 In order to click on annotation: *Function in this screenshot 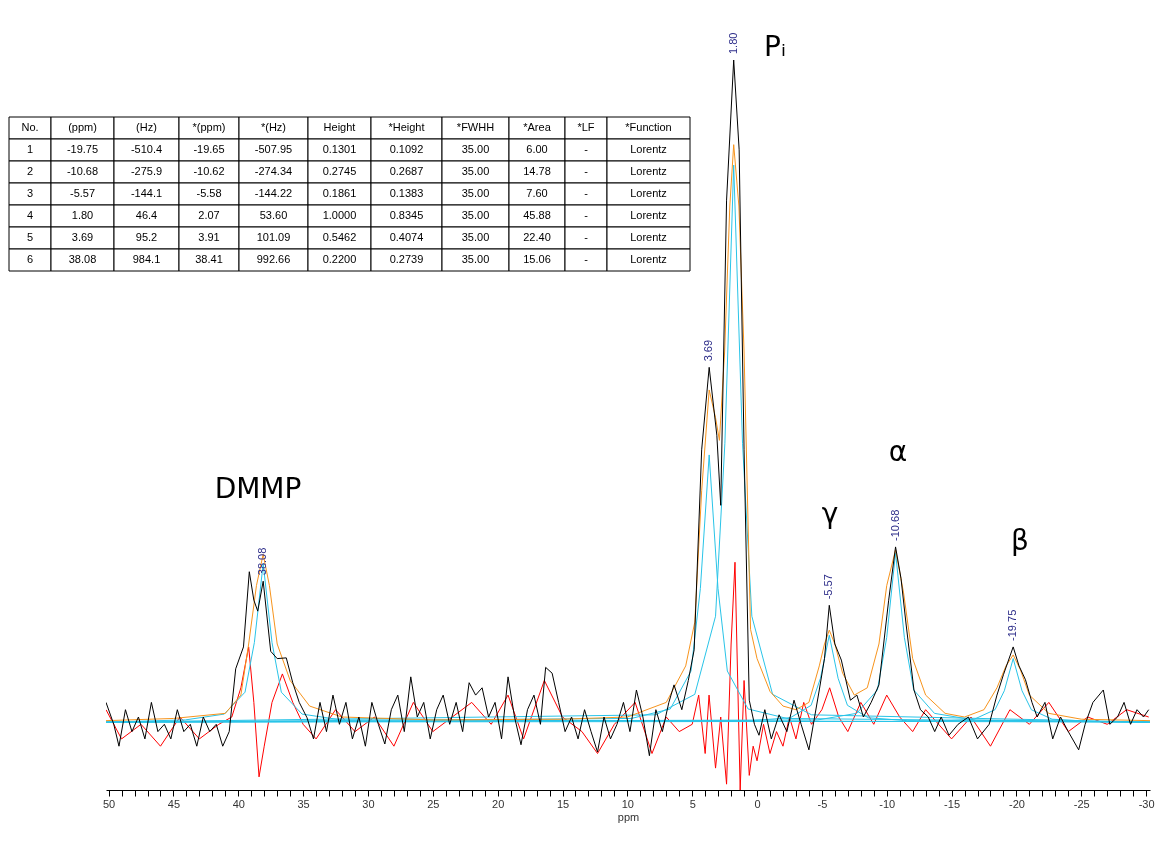, I will do `click(648, 127)`.